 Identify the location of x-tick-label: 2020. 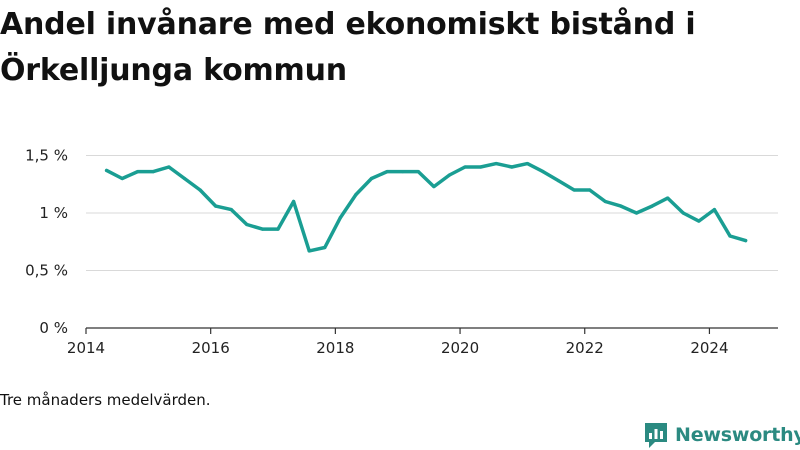
(460, 348).